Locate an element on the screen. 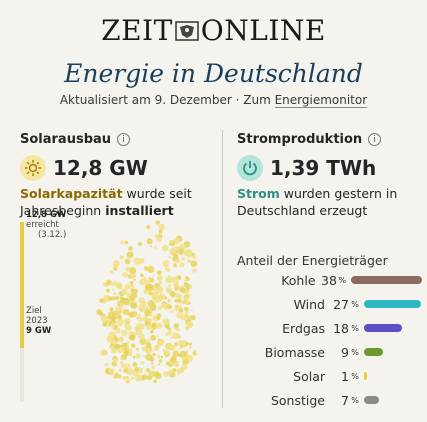 The height and width of the screenshot is (422, 427). energy-mix-row-kohle: Kohle 38% is located at coordinates (329, 280).